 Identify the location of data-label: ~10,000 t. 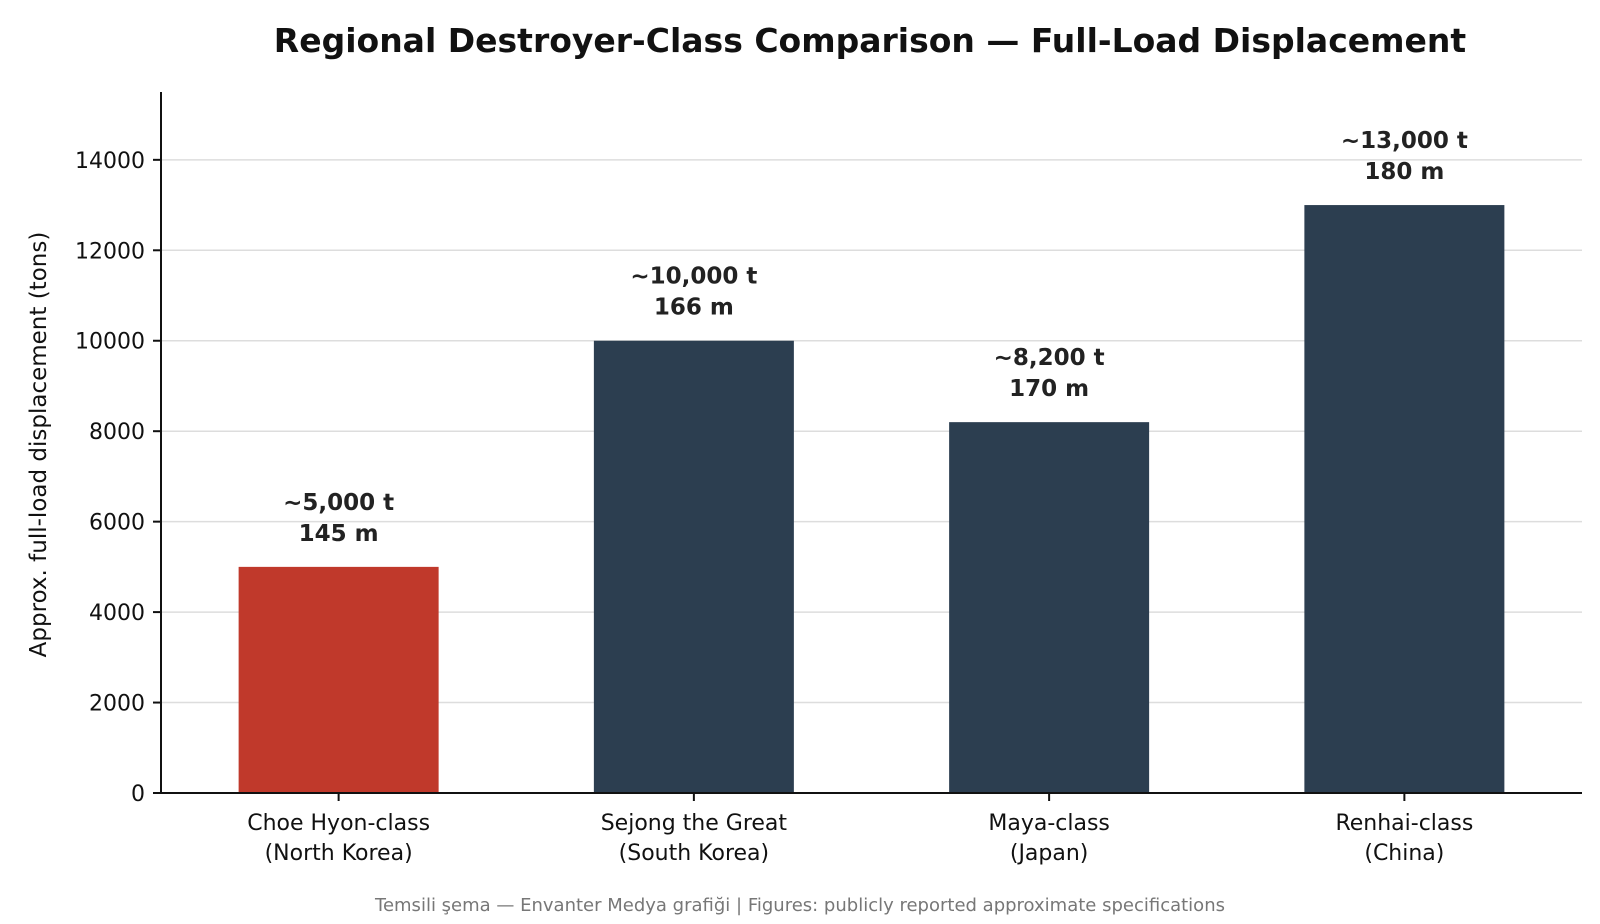
(693, 277).